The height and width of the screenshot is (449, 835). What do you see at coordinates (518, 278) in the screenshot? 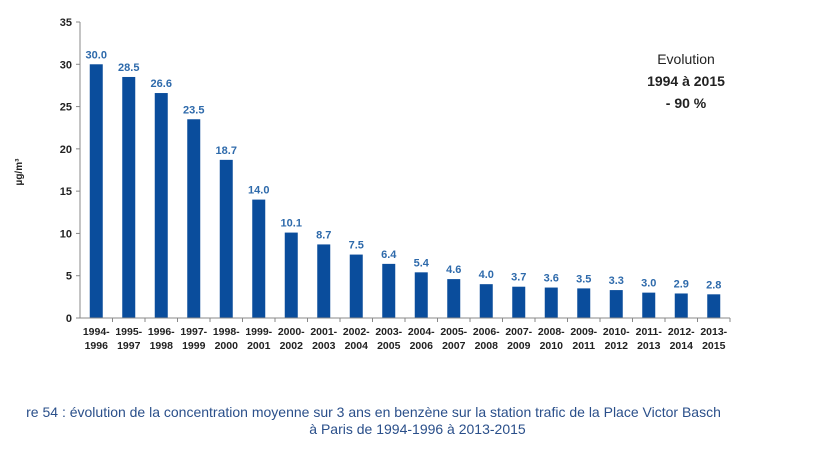
I see `data-label: 3.7` at bounding box center [518, 278].